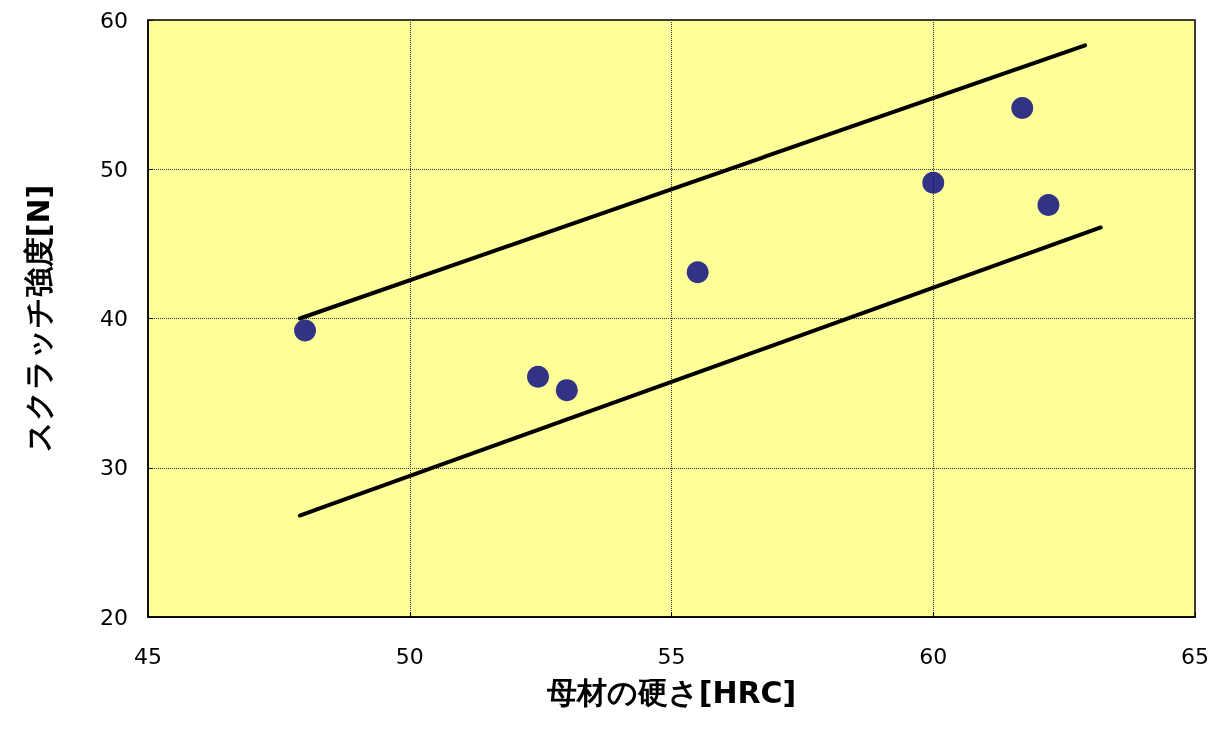  What do you see at coordinates (114, 20) in the screenshot?
I see `y-tick-label: 60` at bounding box center [114, 20].